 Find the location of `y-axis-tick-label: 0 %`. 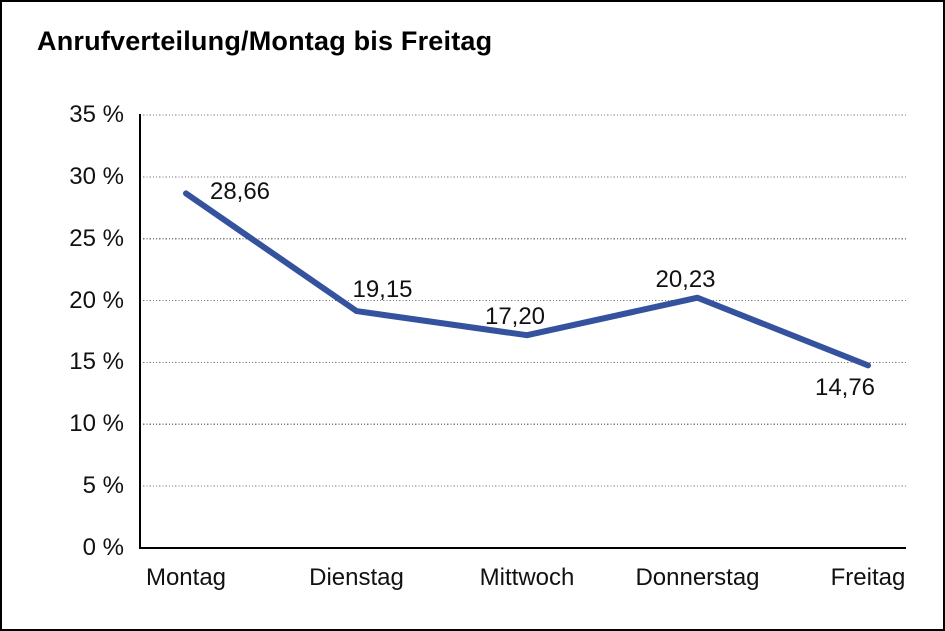

y-axis-tick-label: 0 % is located at coordinates (103, 547).